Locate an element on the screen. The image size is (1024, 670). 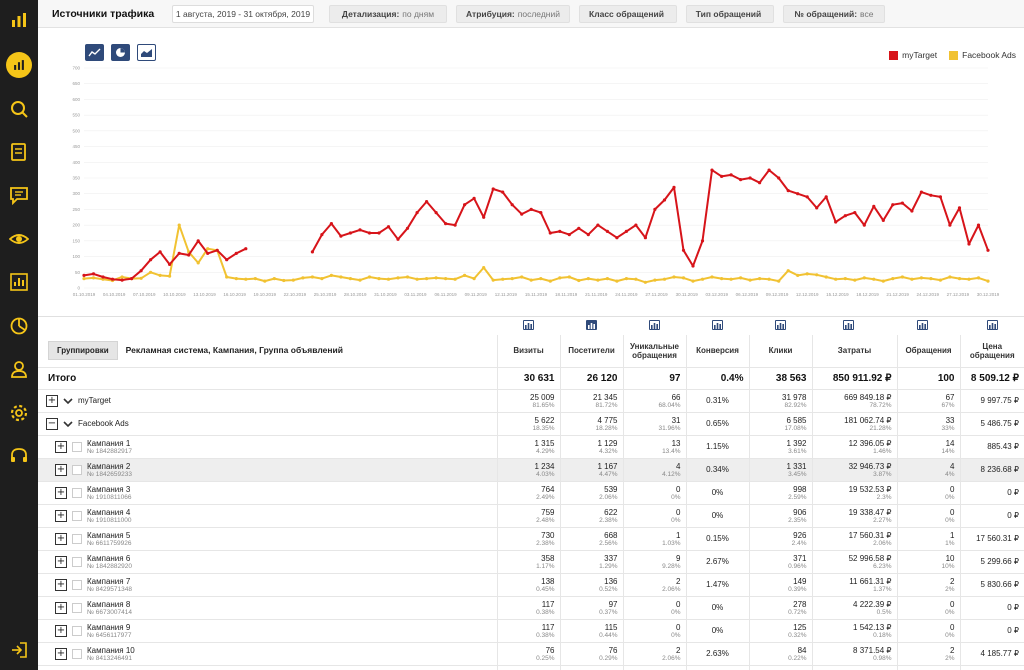
row-name: myTarget is located at coordinates (94, 400).